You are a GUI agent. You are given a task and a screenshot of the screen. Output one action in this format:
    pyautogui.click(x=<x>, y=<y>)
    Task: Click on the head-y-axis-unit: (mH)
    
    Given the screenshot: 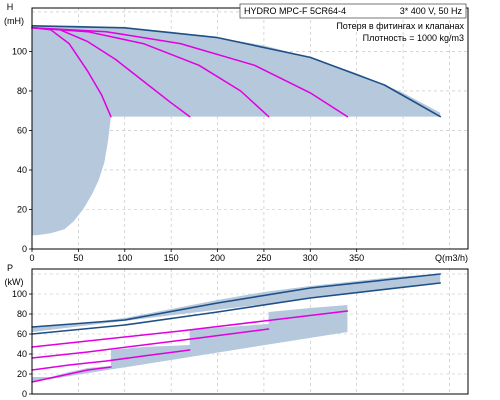 What is the action you would take?
    pyautogui.click(x=14, y=21)
    